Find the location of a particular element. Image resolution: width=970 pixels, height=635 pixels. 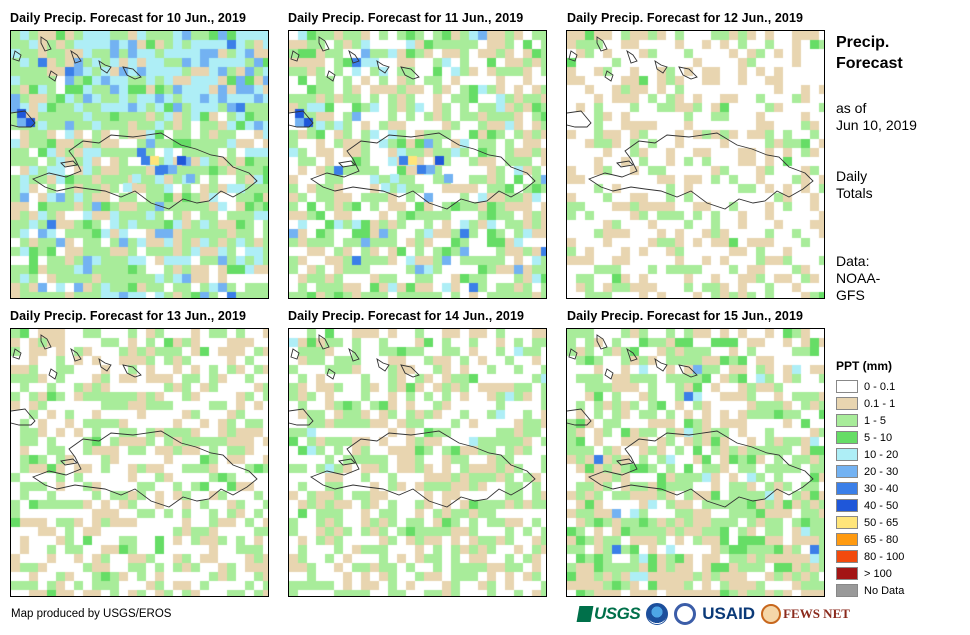

panel-title-3: Daily Precip. Forecast for 12 Jun., 2019 is located at coordinates (685, 18).